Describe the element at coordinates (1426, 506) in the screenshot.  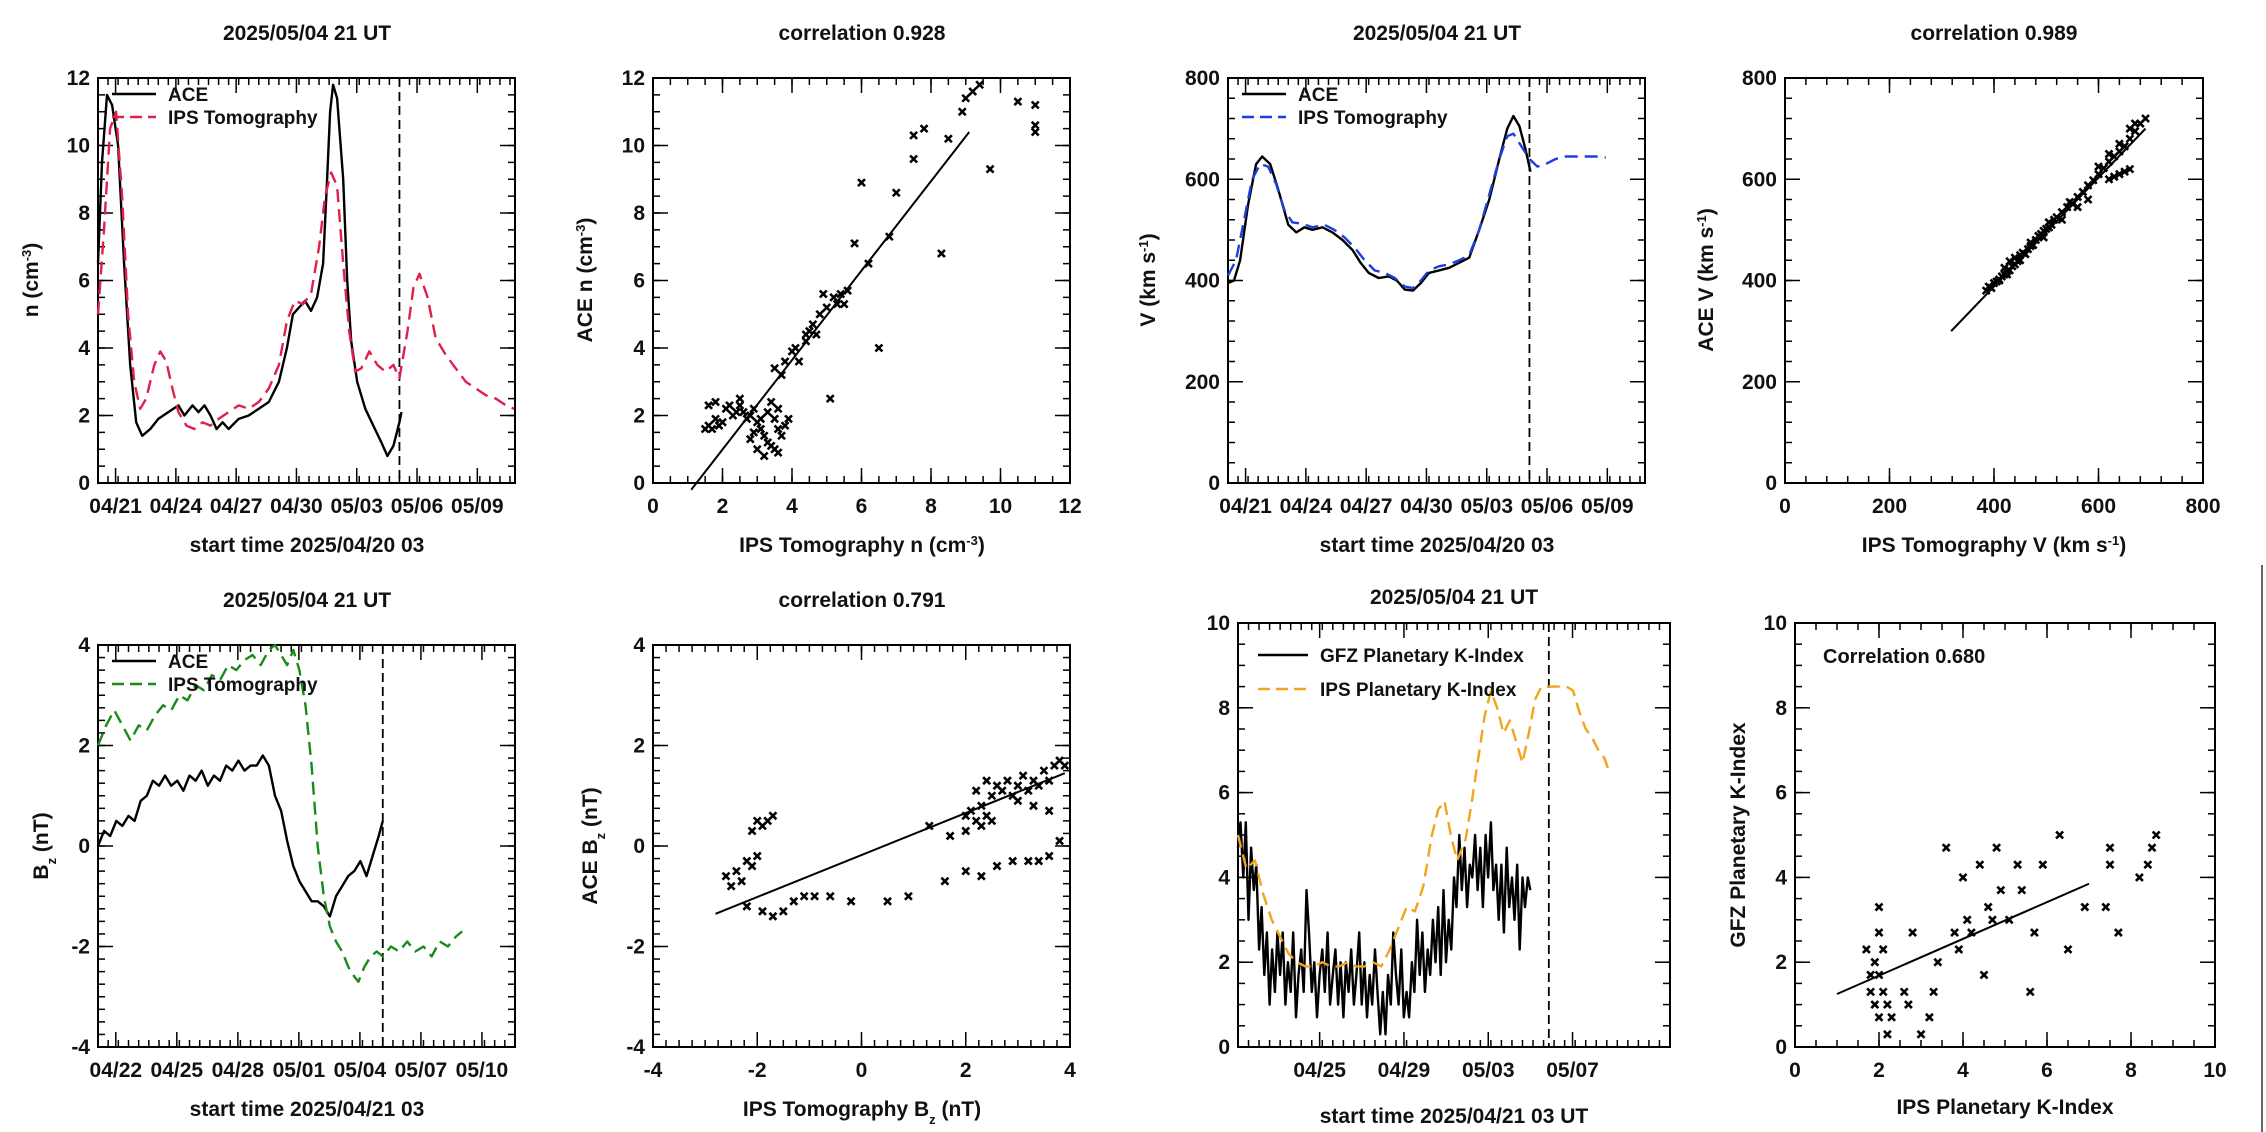
I see `x-tick-label: 04/30` at that location.